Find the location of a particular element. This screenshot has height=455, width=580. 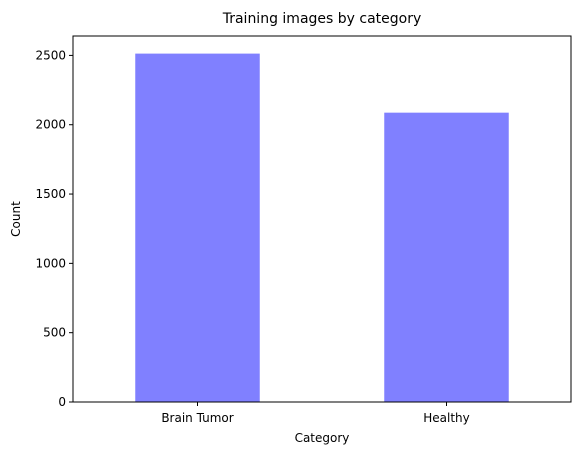

y-tick-label: 2000 is located at coordinates (50, 125).